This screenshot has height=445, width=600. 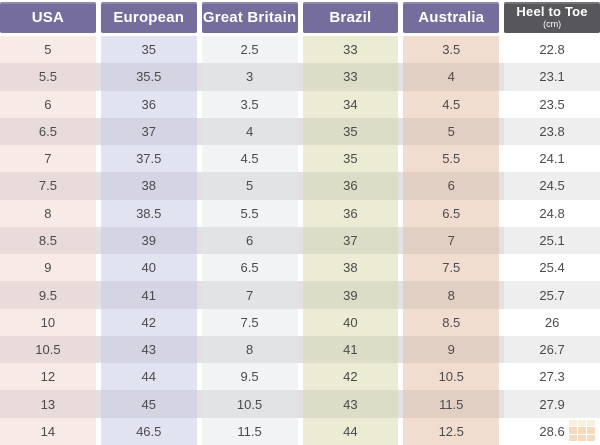 What do you see at coordinates (48, 322) in the screenshot?
I see `table-cell: 10` at bounding box center [48, 322].